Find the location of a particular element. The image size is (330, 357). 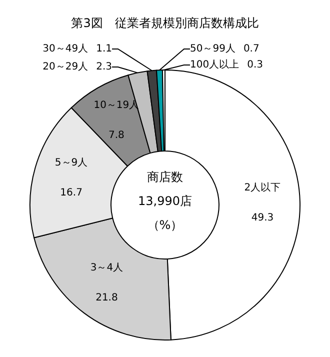

slice-label: 2人以下 is located at coordinates (262, 187).